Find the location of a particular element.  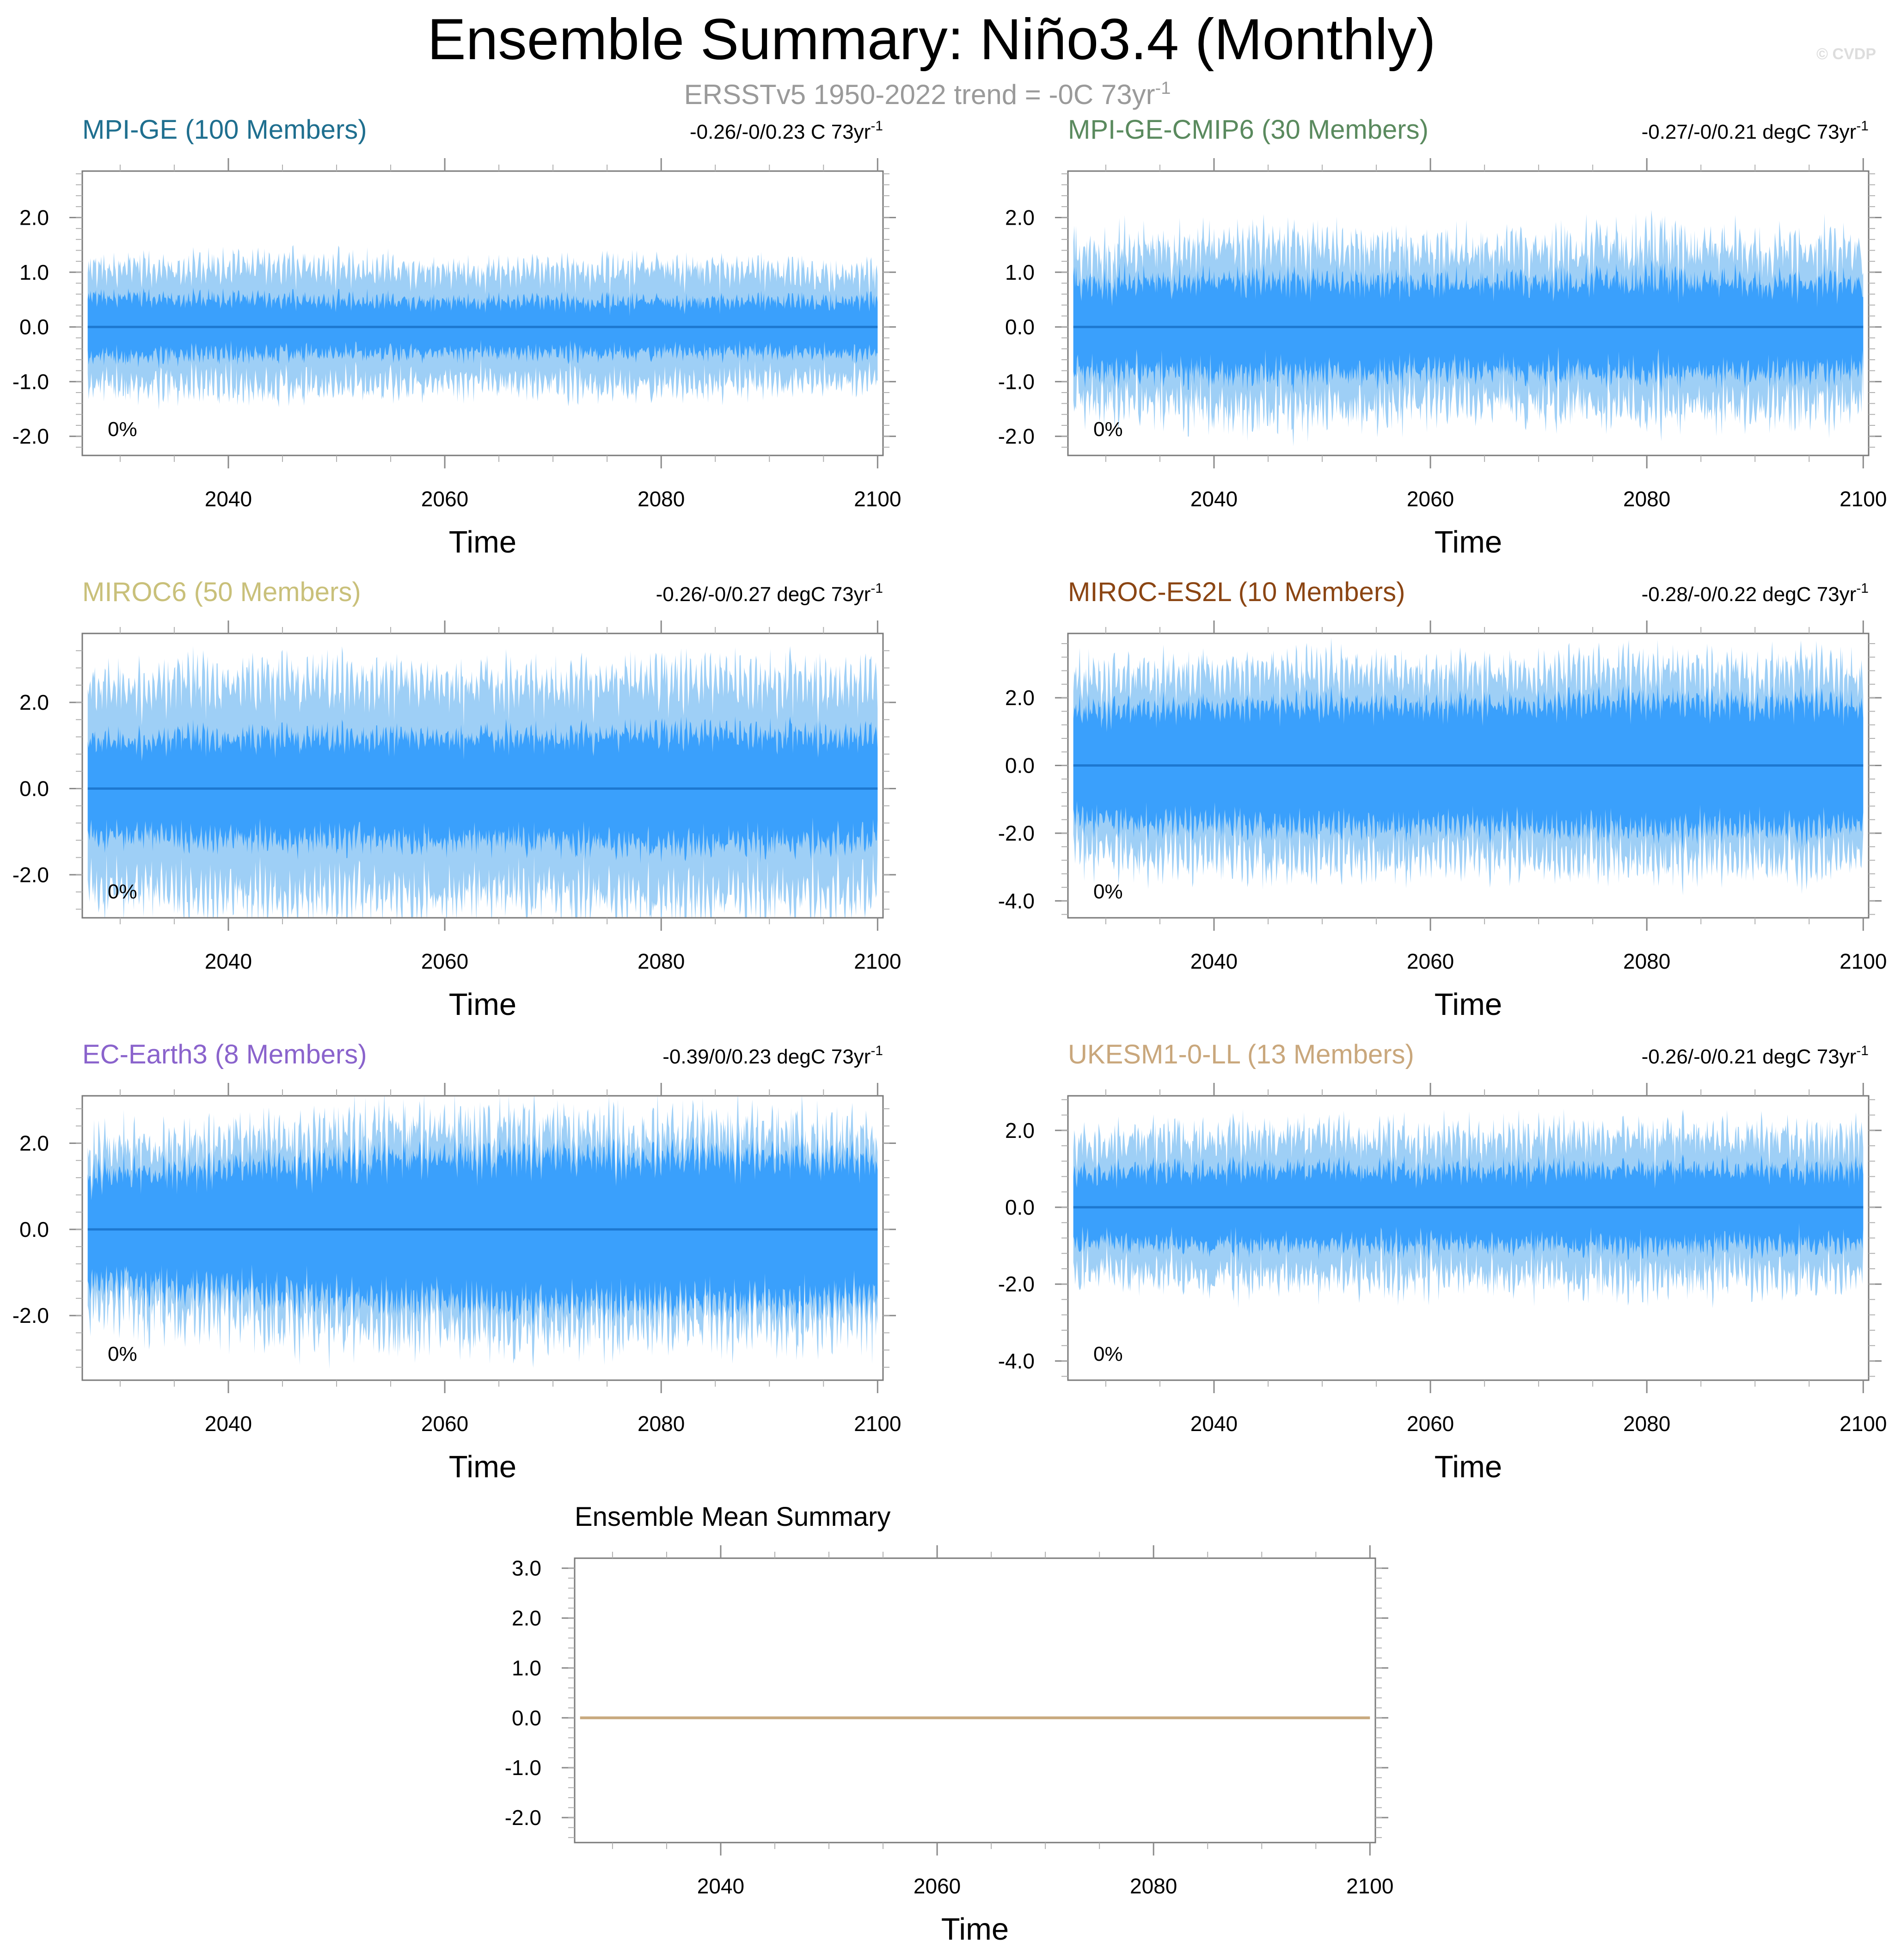

panel-title: MPI-GE-CMIP6 (30 Members) is located at coordinates (1248, 130).